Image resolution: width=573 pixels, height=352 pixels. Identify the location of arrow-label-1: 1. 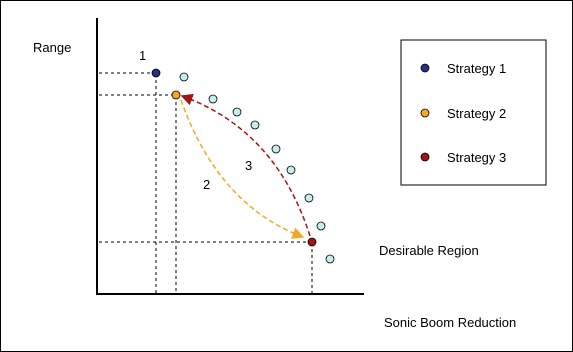
(142, 55).